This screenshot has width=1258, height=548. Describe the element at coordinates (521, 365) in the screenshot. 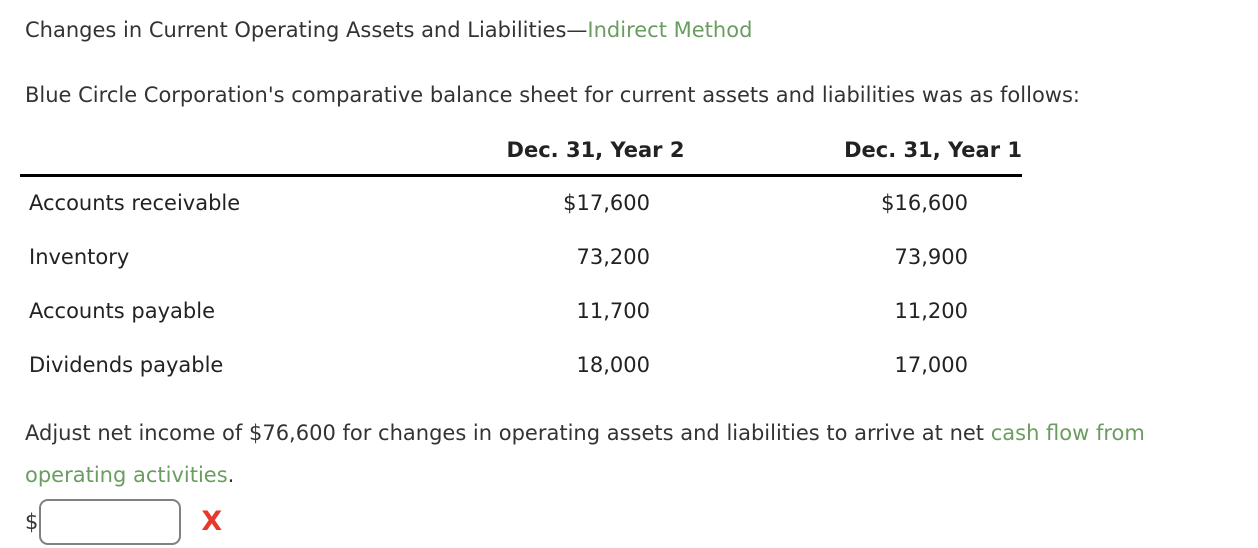

I see `table-row: Dividends payable 18,000 17,000` at that location.